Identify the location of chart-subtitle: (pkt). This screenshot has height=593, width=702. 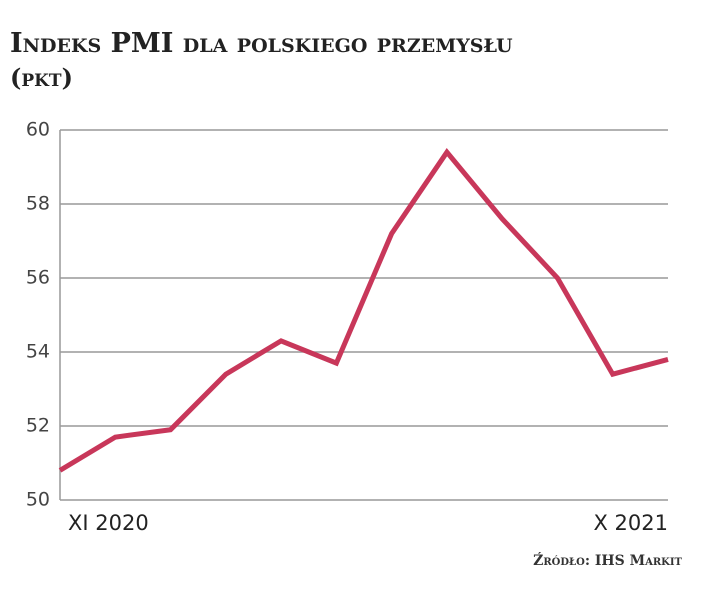
(41, 77).